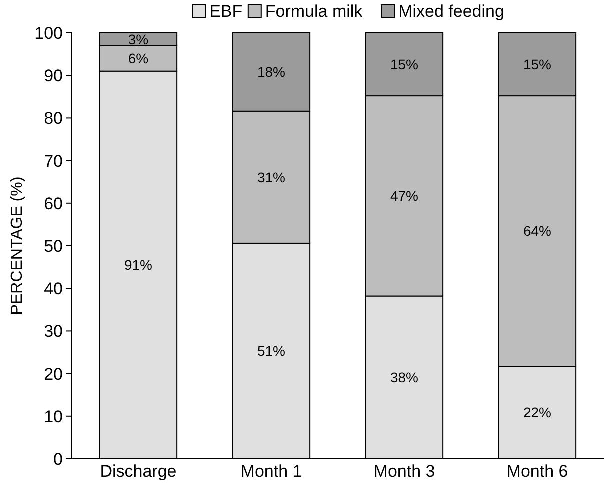  Describe the element at coordinates (138, 39) in the screenshot. I see `data-label: 3%` at that location.